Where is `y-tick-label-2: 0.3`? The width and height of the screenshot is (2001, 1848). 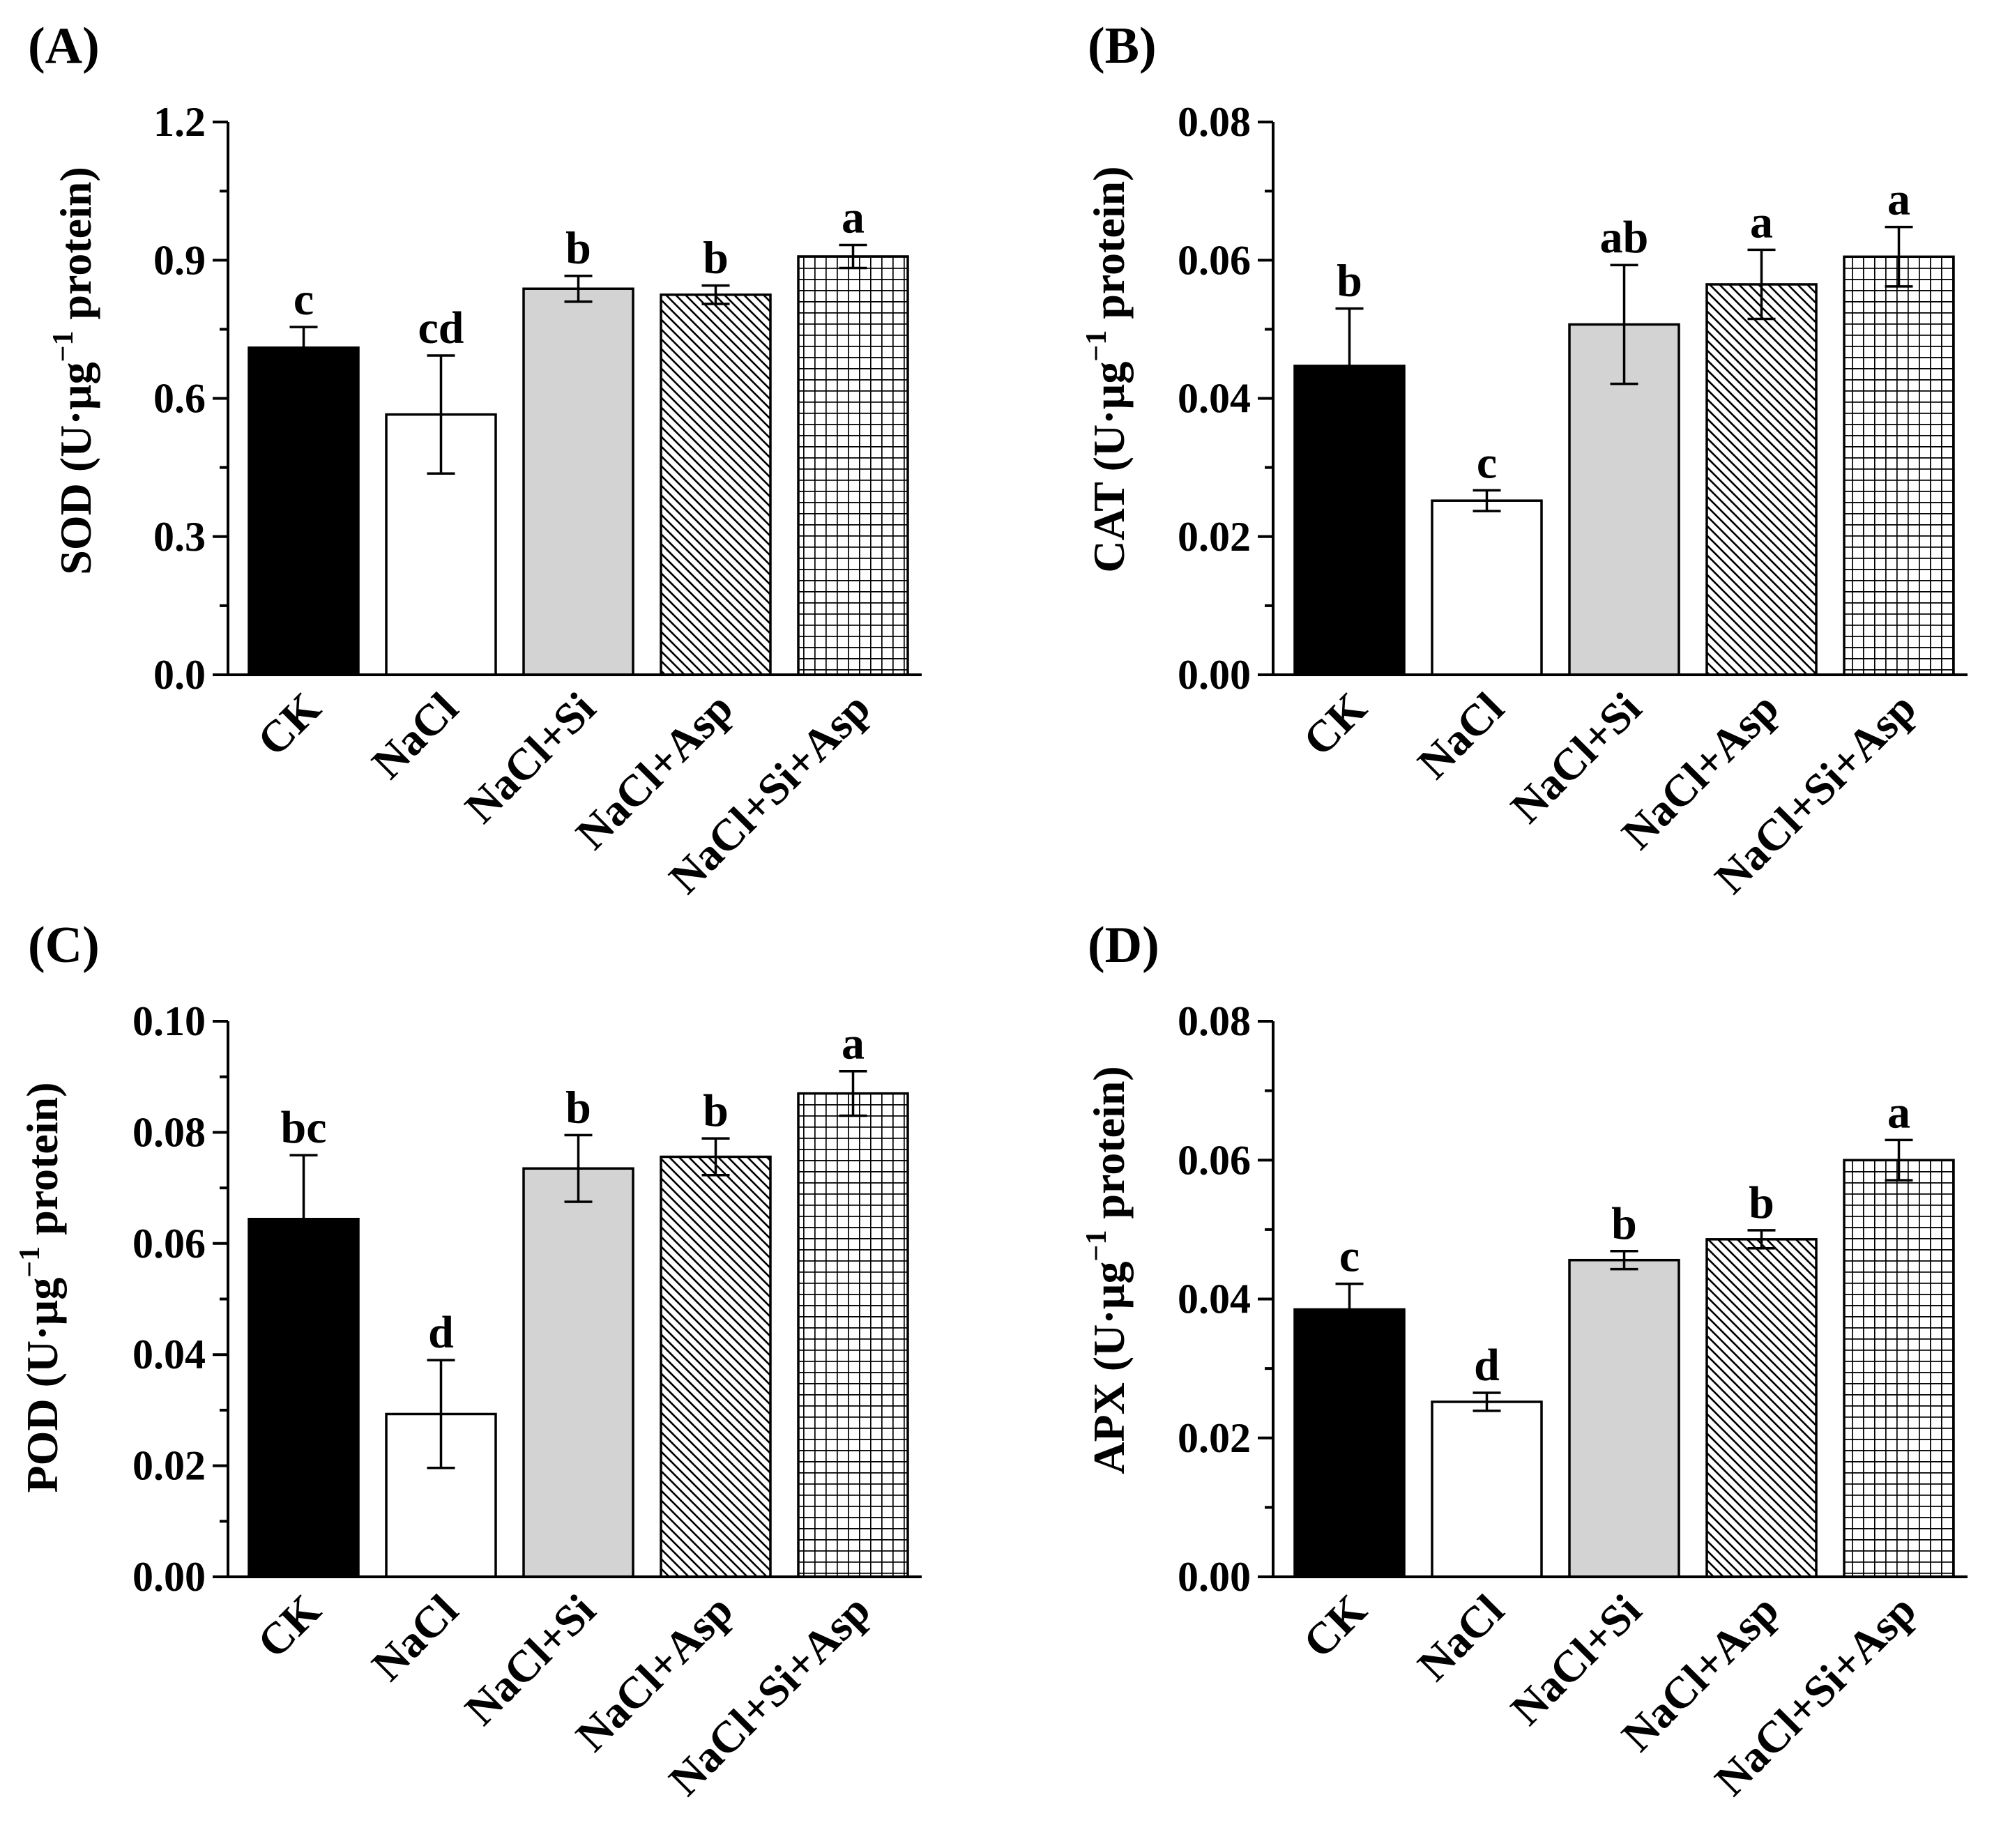
y-tick-label-2: 0.3 is located at coordinates (179, 537).